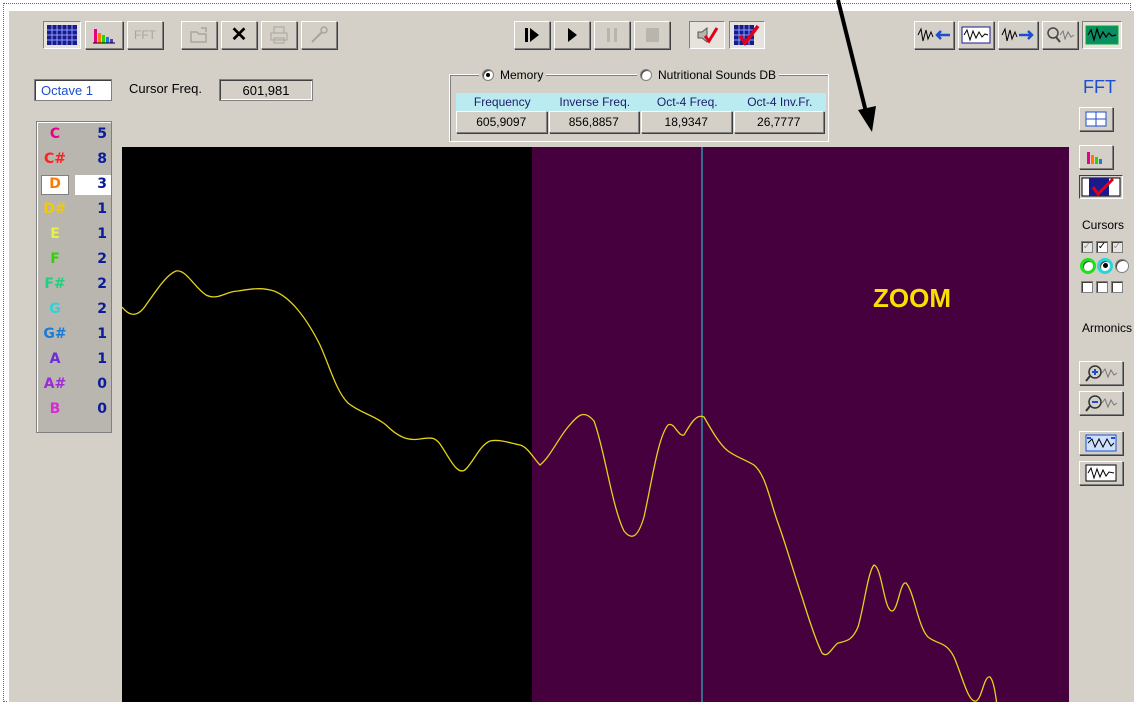 This screenshot has width=1134, height=702. Describe the element at coordinates (1101, 473) in the screenshot. I see `raw-wave-button` at that location.